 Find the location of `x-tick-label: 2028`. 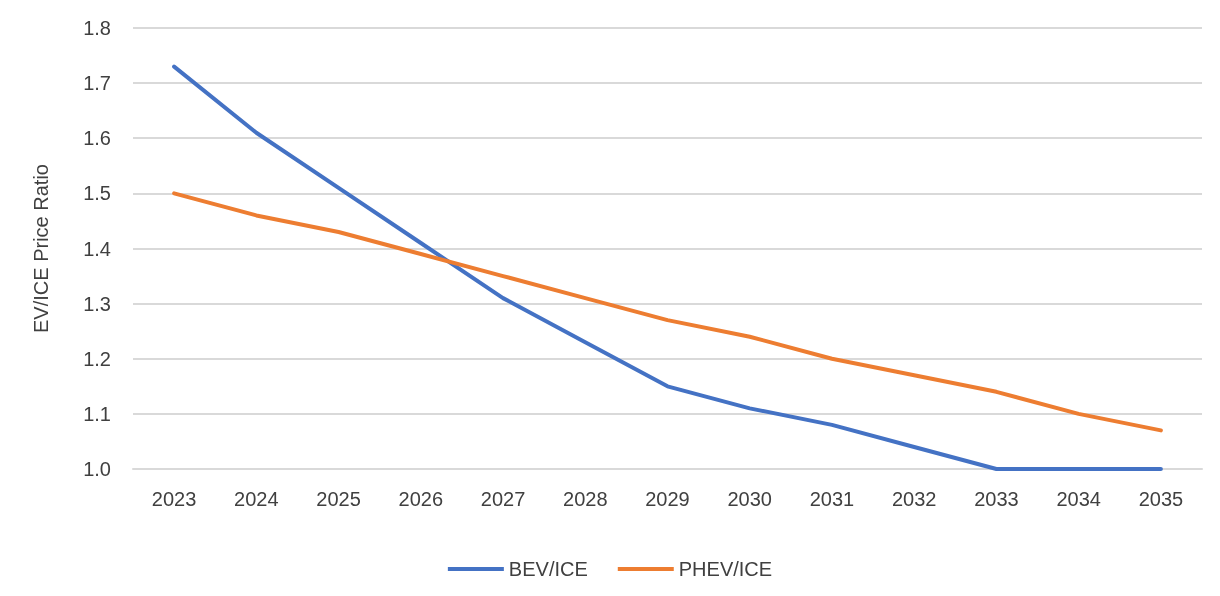

x-tick-label: 2028 is located at coordinates (585, 499).